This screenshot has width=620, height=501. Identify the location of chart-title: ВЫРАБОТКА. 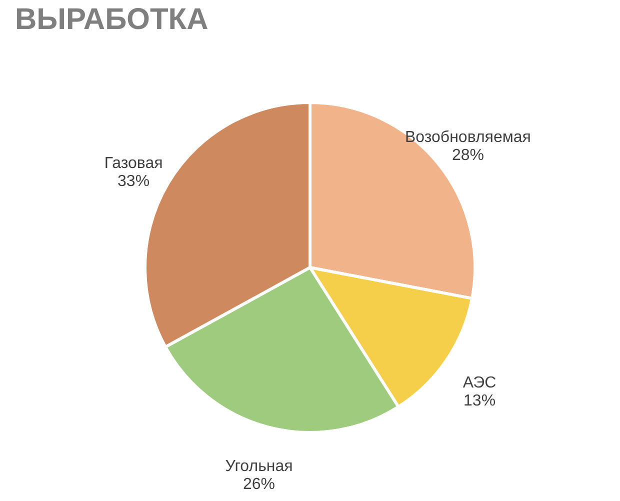
(111, 19).